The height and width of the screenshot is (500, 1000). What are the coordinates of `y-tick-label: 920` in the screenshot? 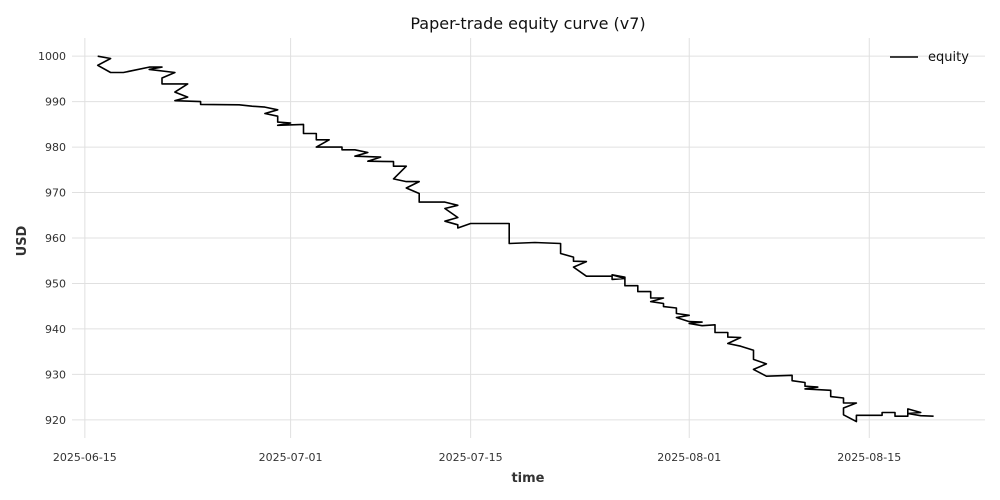 It's located at (55, 420).